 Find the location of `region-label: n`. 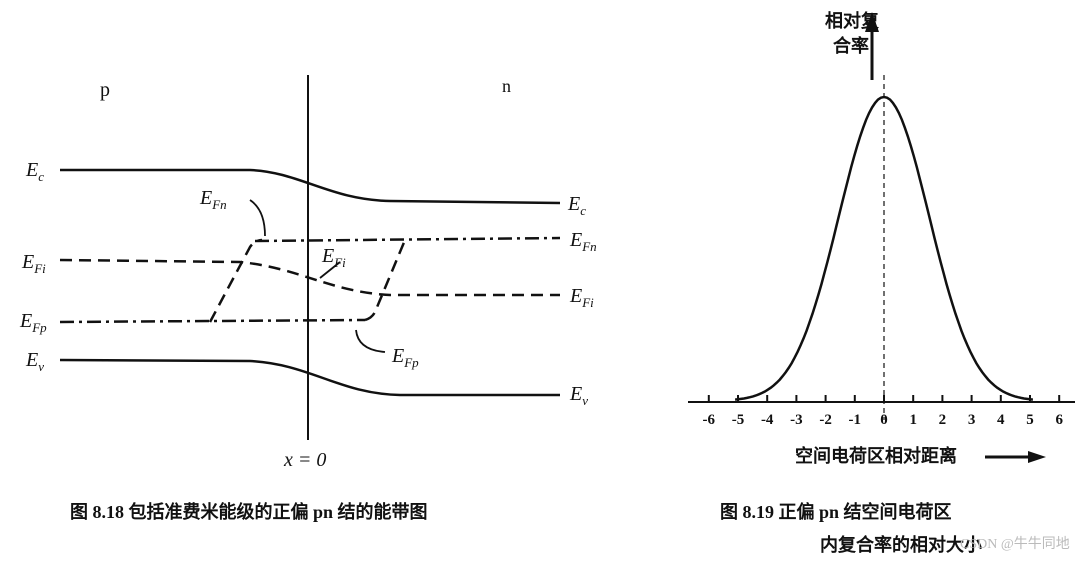

region-label: n is located at coordinates (506, 86).